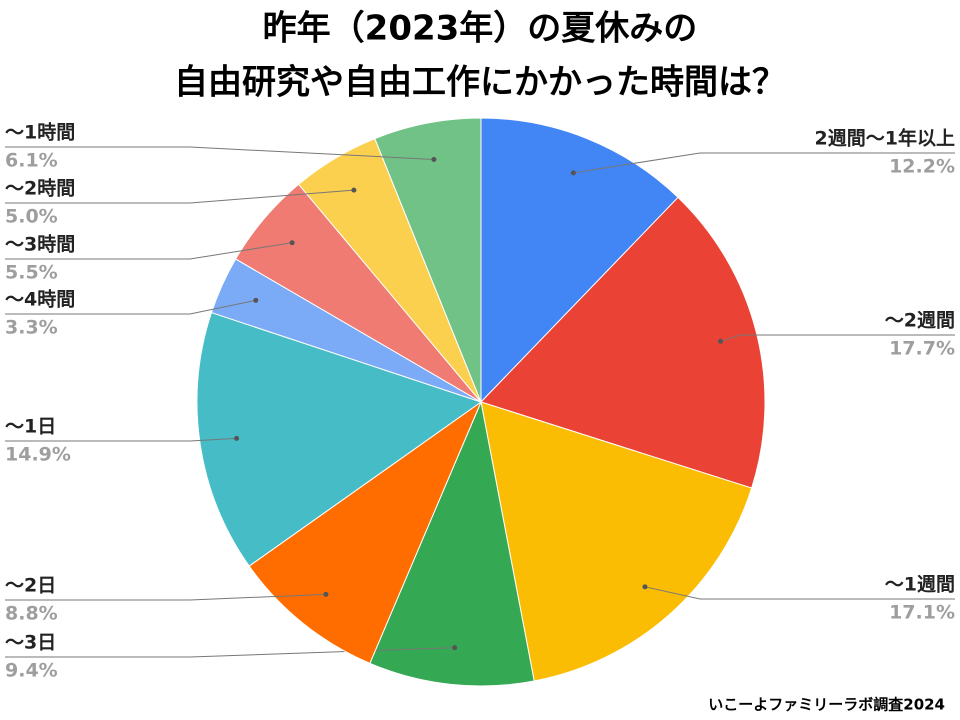 This screenshot has height=720, width=960. I want to click on legend-label: 〜4時間, so click(40, 300).